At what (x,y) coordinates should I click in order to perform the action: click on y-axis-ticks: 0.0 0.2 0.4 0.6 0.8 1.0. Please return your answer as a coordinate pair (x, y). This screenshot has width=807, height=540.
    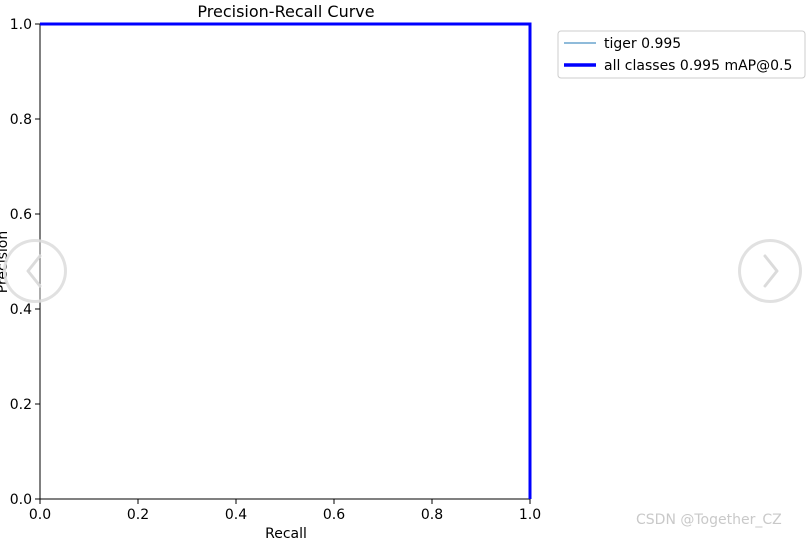
    Looking at the image, I should click on (25, 262).